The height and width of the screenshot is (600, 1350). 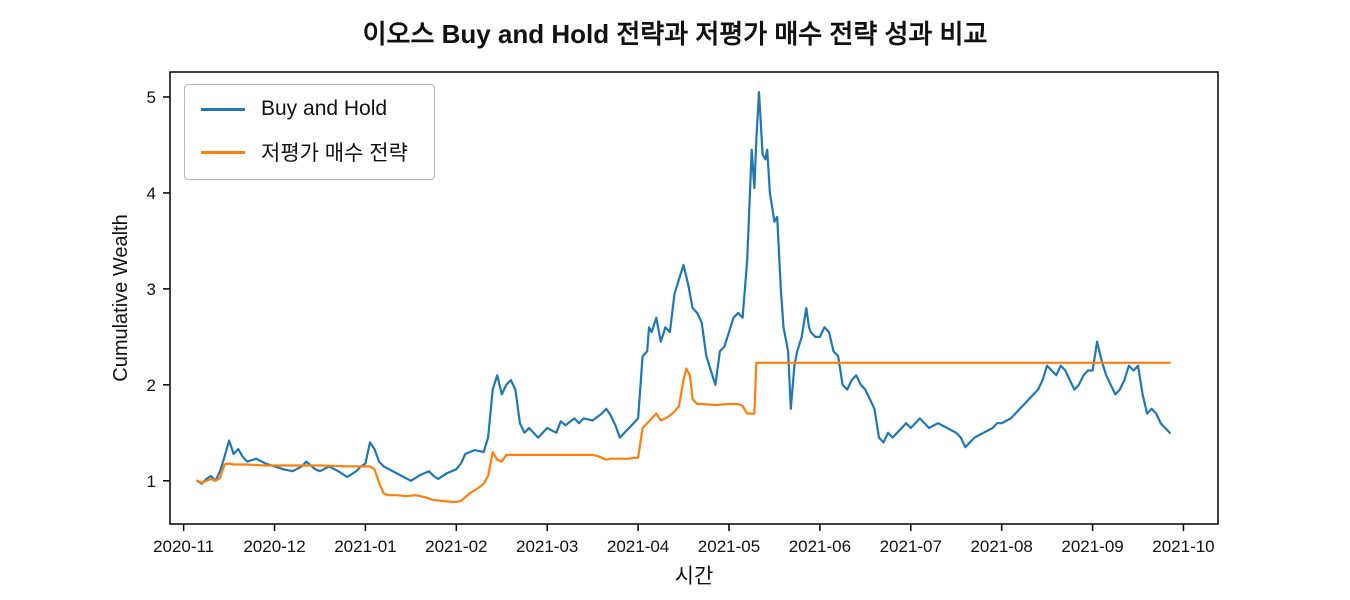 I want to click on legend: Buy and Hold 저평가 매수 전략, so click(x=309, y=132).